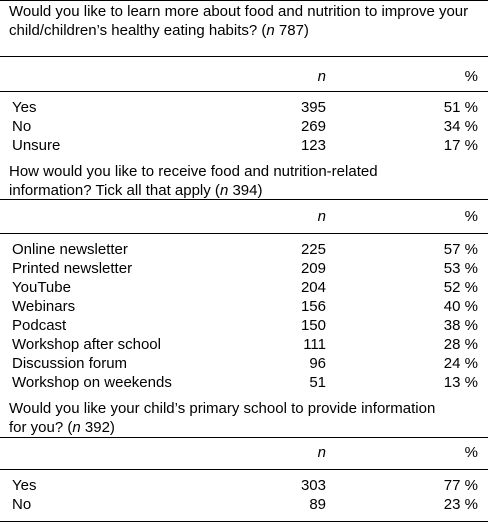 Image resolution: width=488 pixels, height=525 pixels. What do you see at coordinates (244, 469) in the screenshot?
I see `header-3-rule` at bounding box center [244, 469].